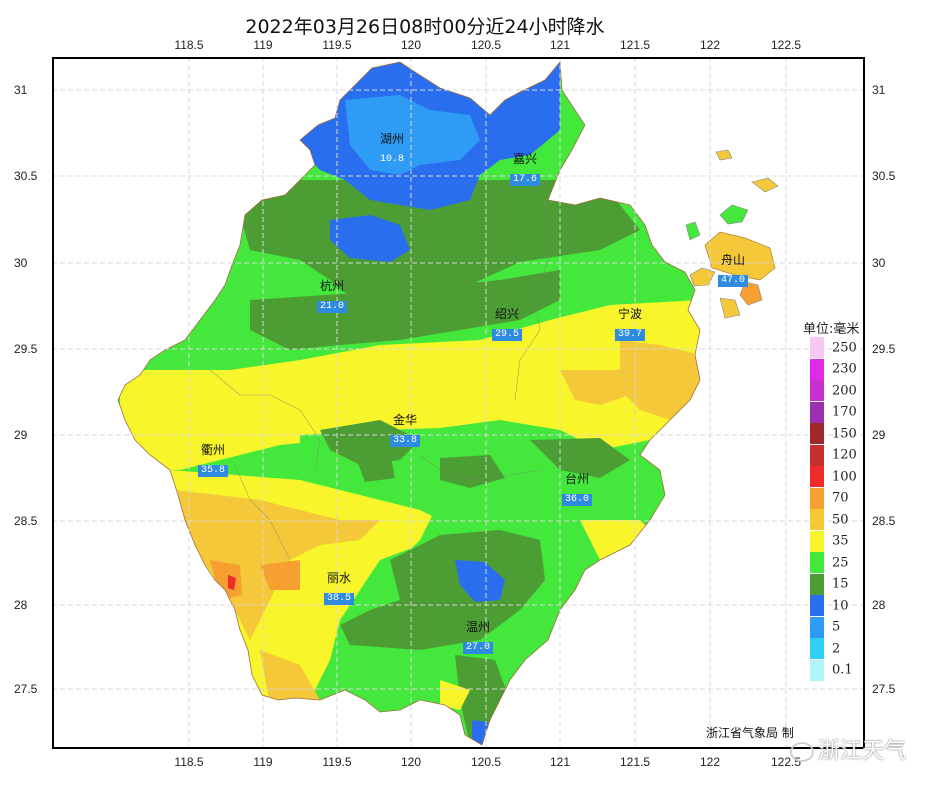  What do you see at coordinates (844, 391) in the screenshot?
I see `legend-label: 200` at bounding box center [844, 391].